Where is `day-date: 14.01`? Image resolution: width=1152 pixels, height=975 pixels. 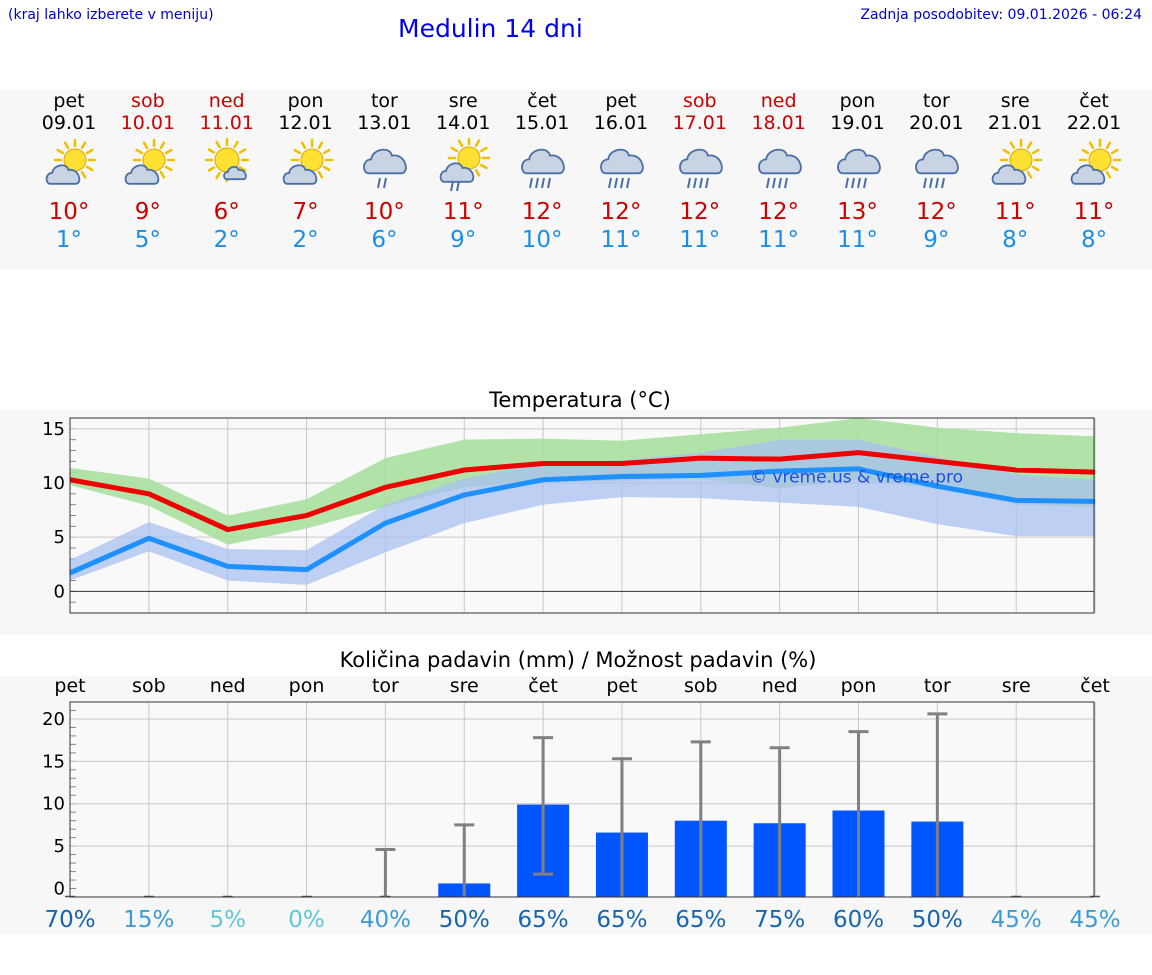 day-date: 14.01 is located at coordinates (463, 123).